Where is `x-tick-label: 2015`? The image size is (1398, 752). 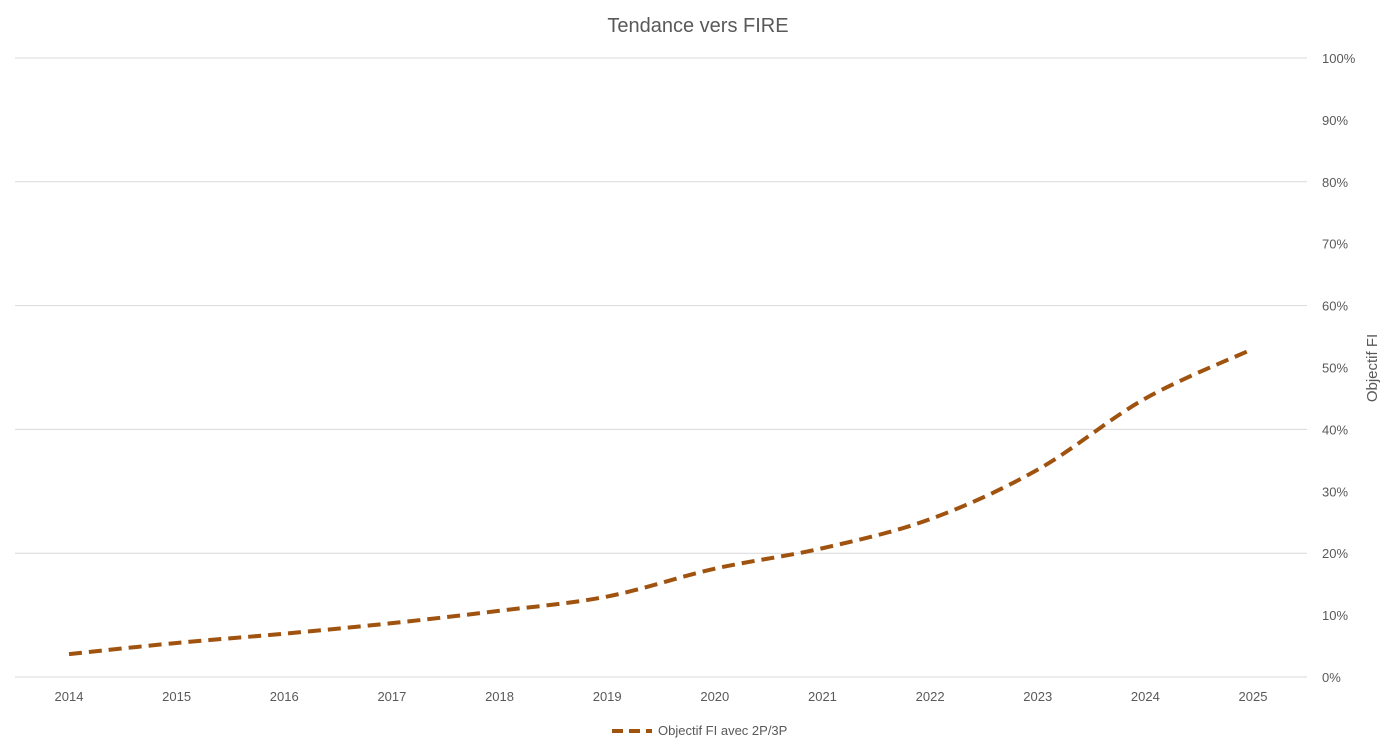 x-tick-label: 2015 is located at coordinates (176, 696).